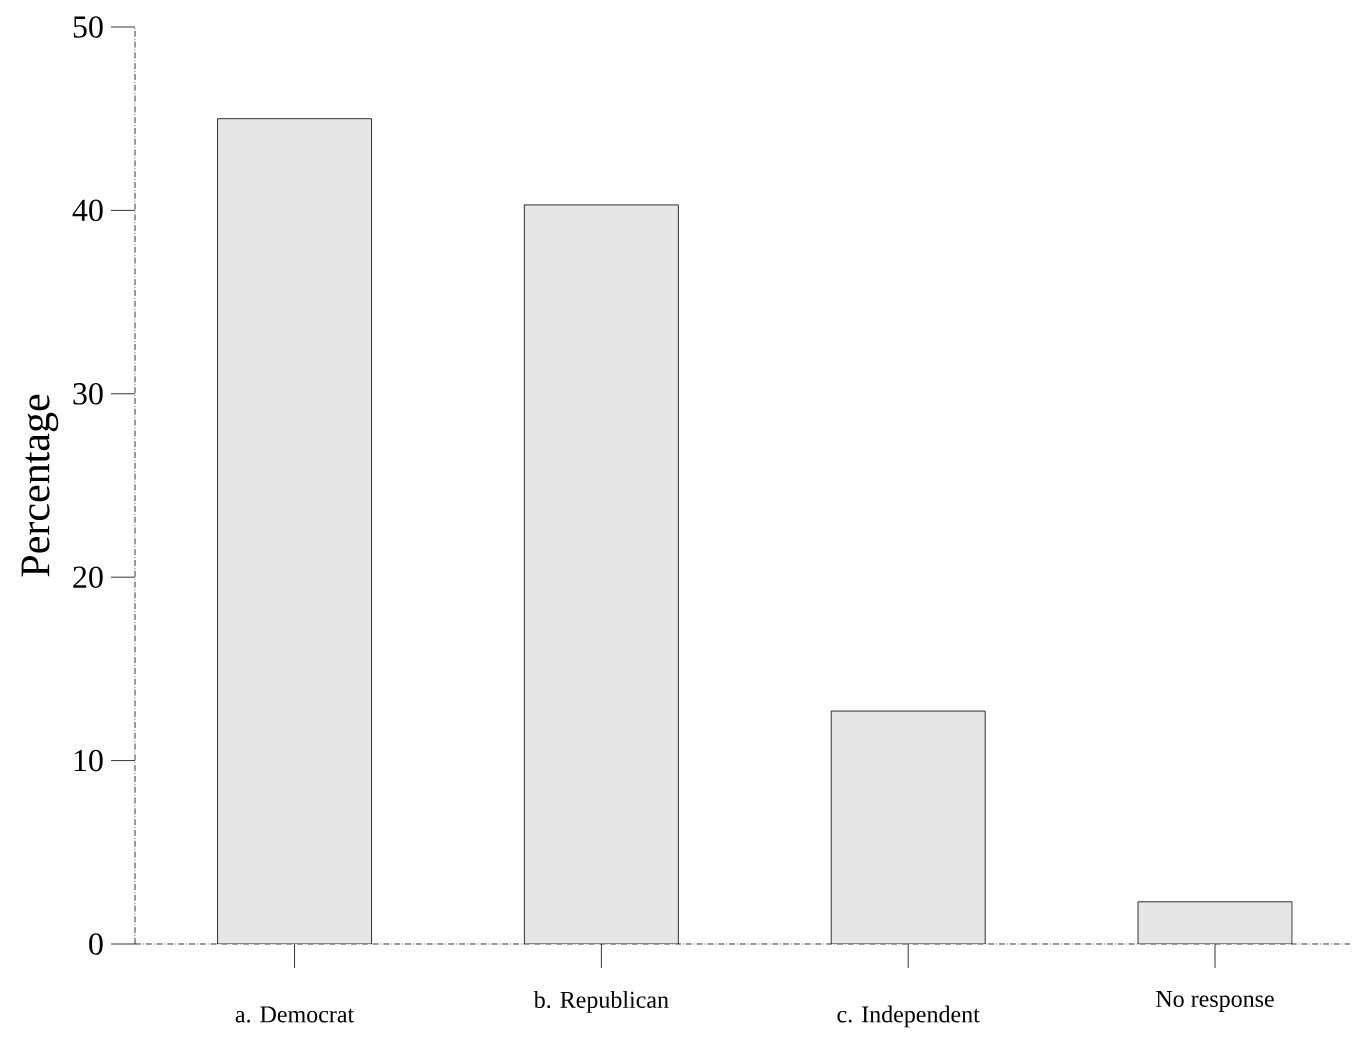 This screenshot has width=1363, height=1047. Describe the element at coordinates (601, 1002) in the screenshot. I see `x-tick-label: b. Republican` at that location.